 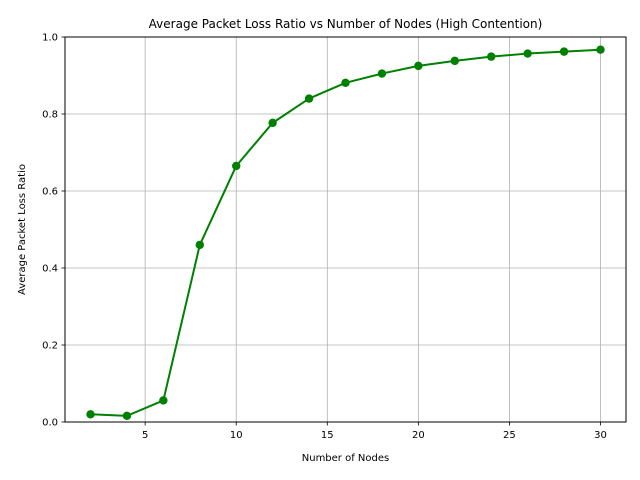 I want to click on x-tick-label: 10, so click(x=236, y=435).